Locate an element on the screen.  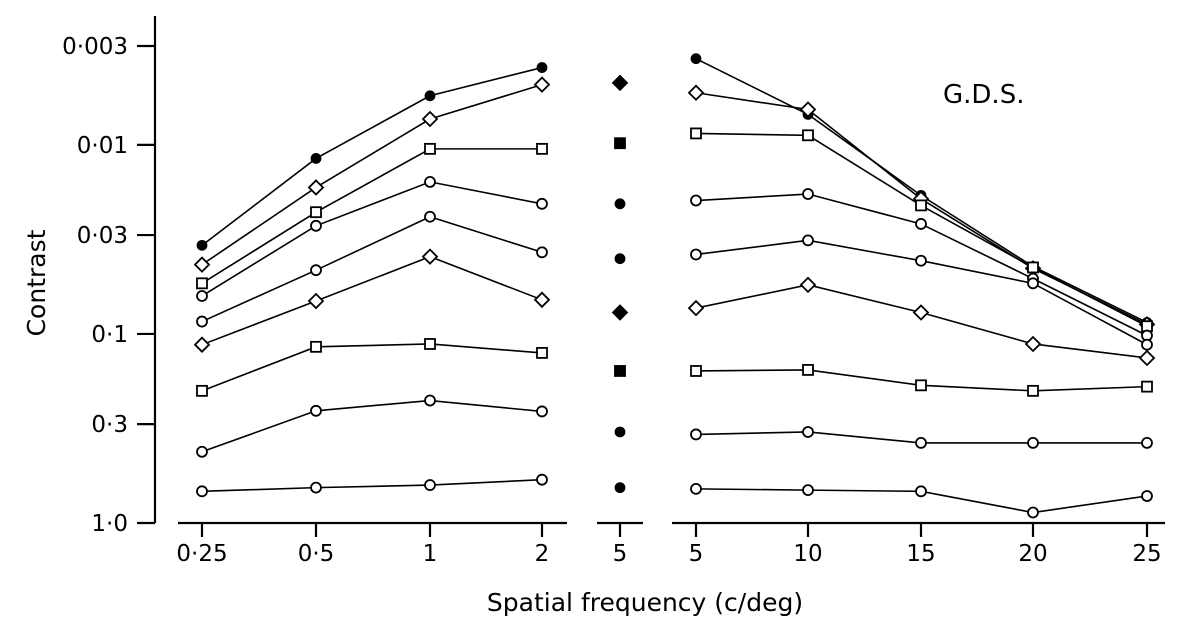
x-tick-label: 1 is located at coordinates (430, 554).